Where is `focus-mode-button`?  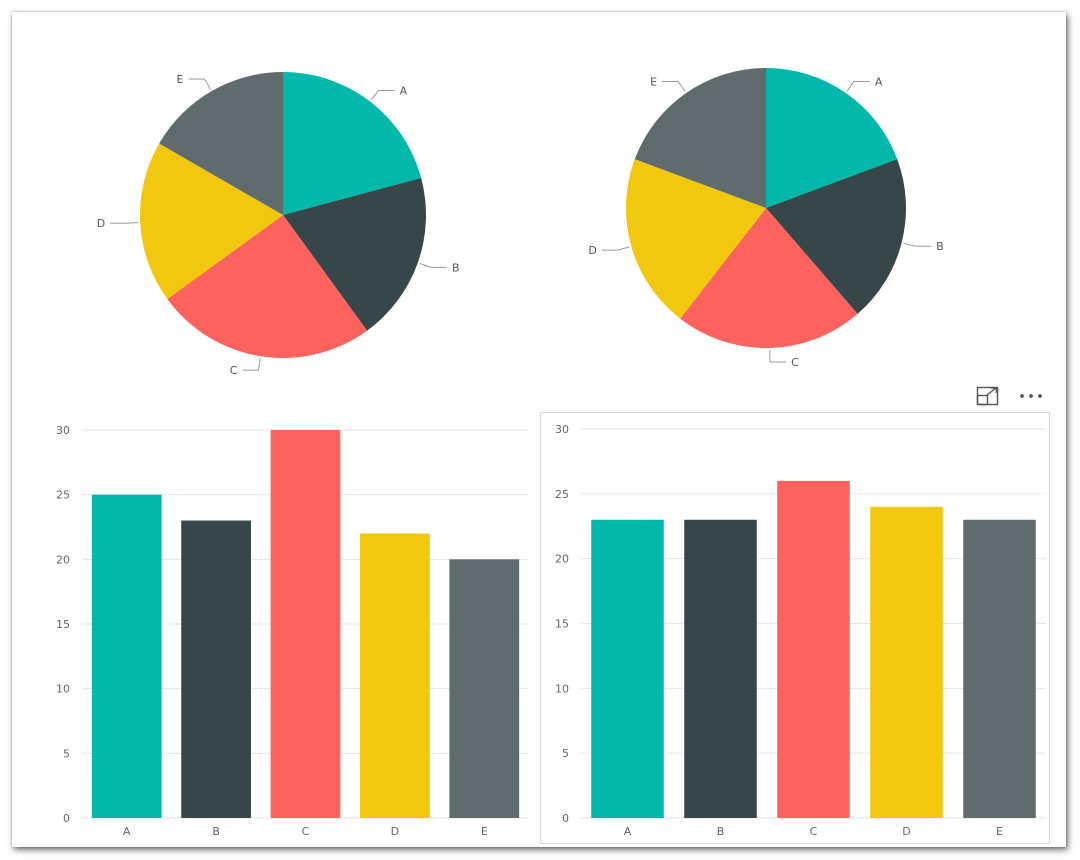
focus-mode-button is located at coordinates (988, 396).